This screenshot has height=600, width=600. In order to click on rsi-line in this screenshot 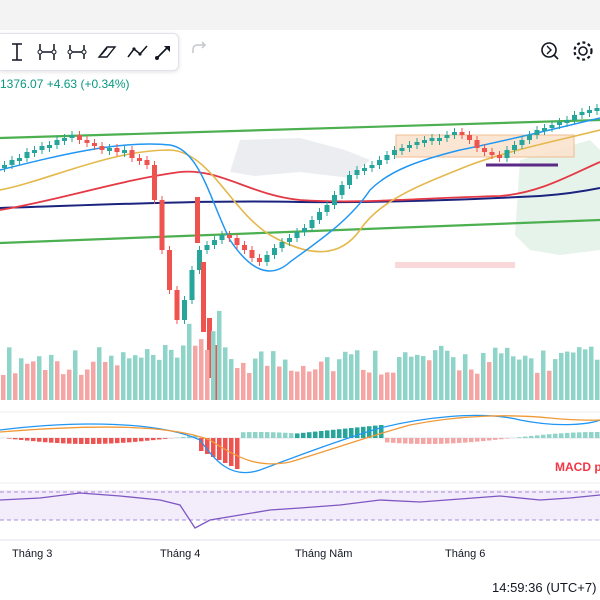, I will do `click(300, 510)`.